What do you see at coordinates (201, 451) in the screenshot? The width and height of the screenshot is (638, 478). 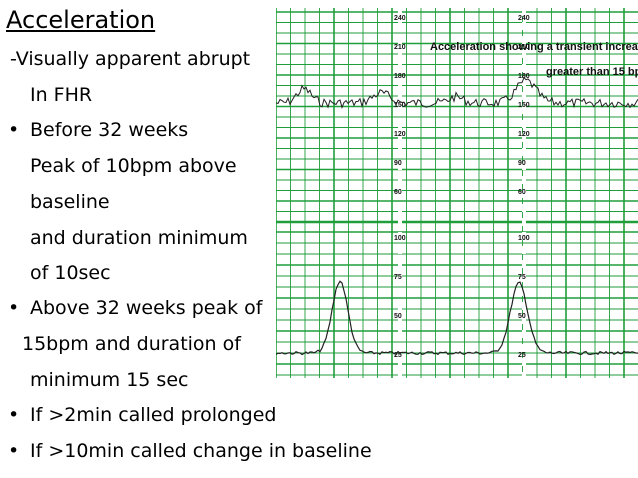 I see `text-line-12: If >10min called change in baseline` at bounding box center [201, 451].